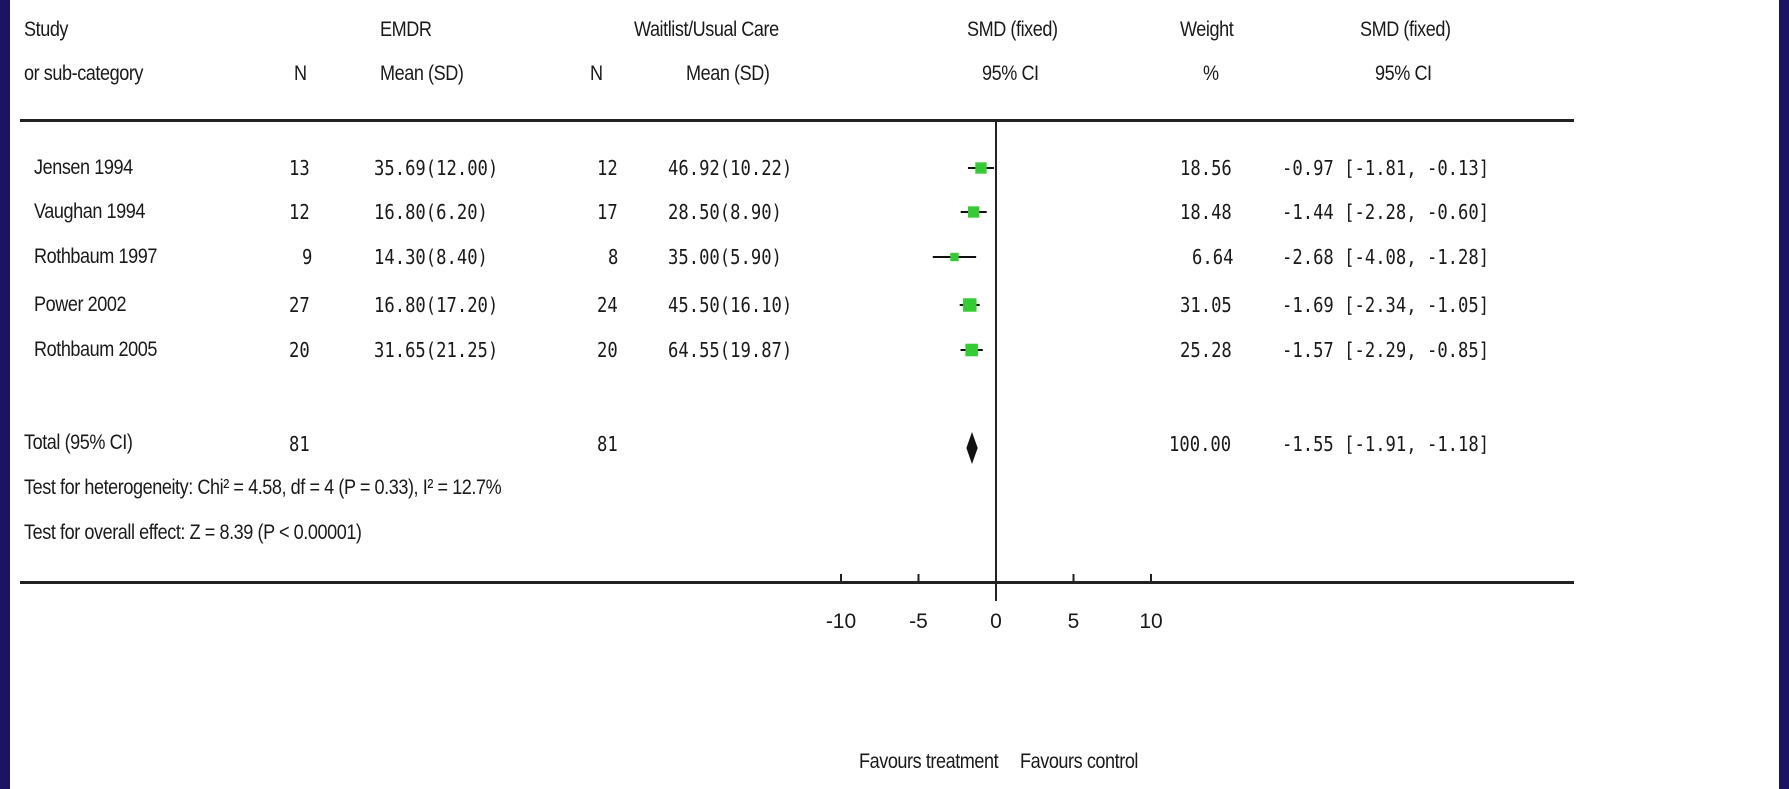  Describe the element at coordinates (422, 73) in the screenshot. I see `header-mean-sd-group1: Mean (SD)` at that location.